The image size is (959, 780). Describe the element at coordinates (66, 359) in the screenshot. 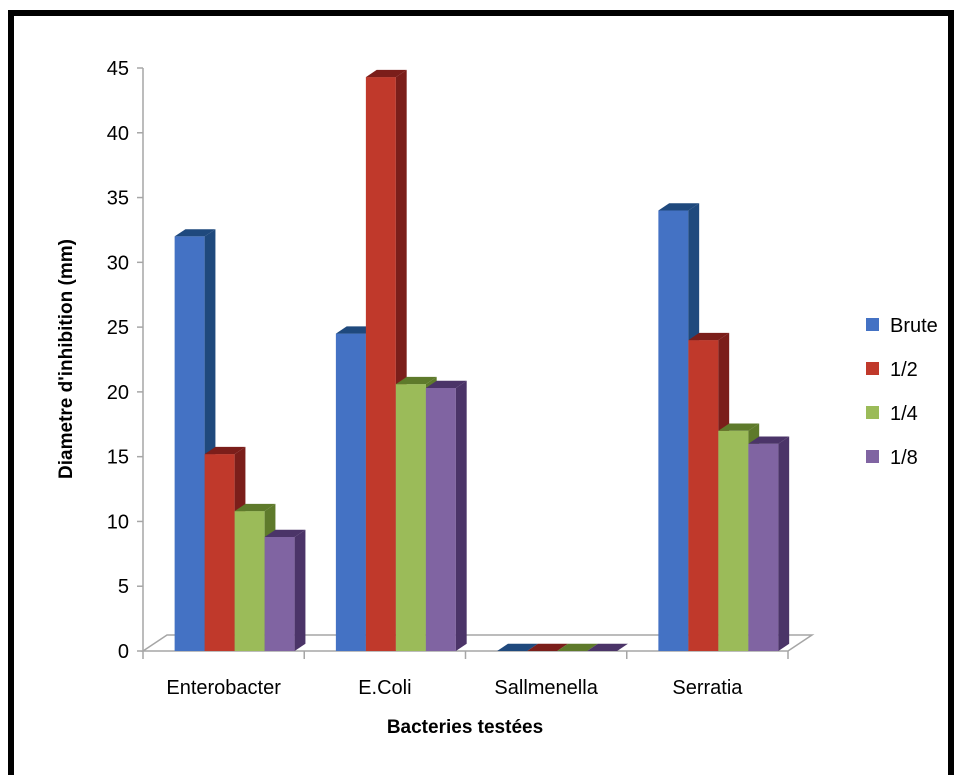

I see `y-axis-title: Diametre d'inhibition (mm)` at that location.